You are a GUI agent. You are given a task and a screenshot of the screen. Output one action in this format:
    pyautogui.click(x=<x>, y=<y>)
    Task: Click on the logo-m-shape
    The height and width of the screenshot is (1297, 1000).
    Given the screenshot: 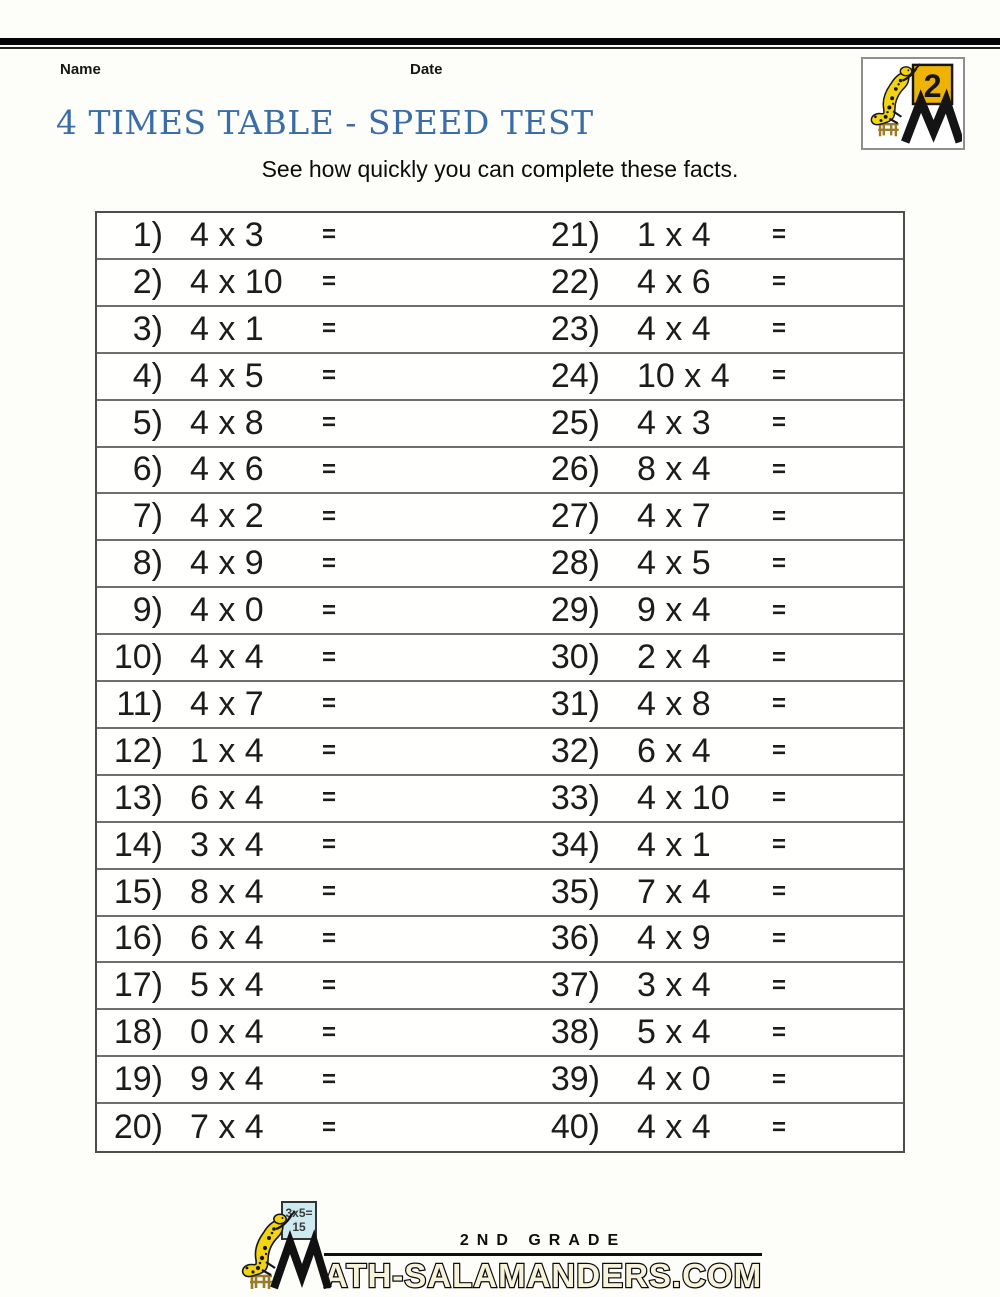 What is the action you would take?
    pyautogui.click(x=931, y=116)
    